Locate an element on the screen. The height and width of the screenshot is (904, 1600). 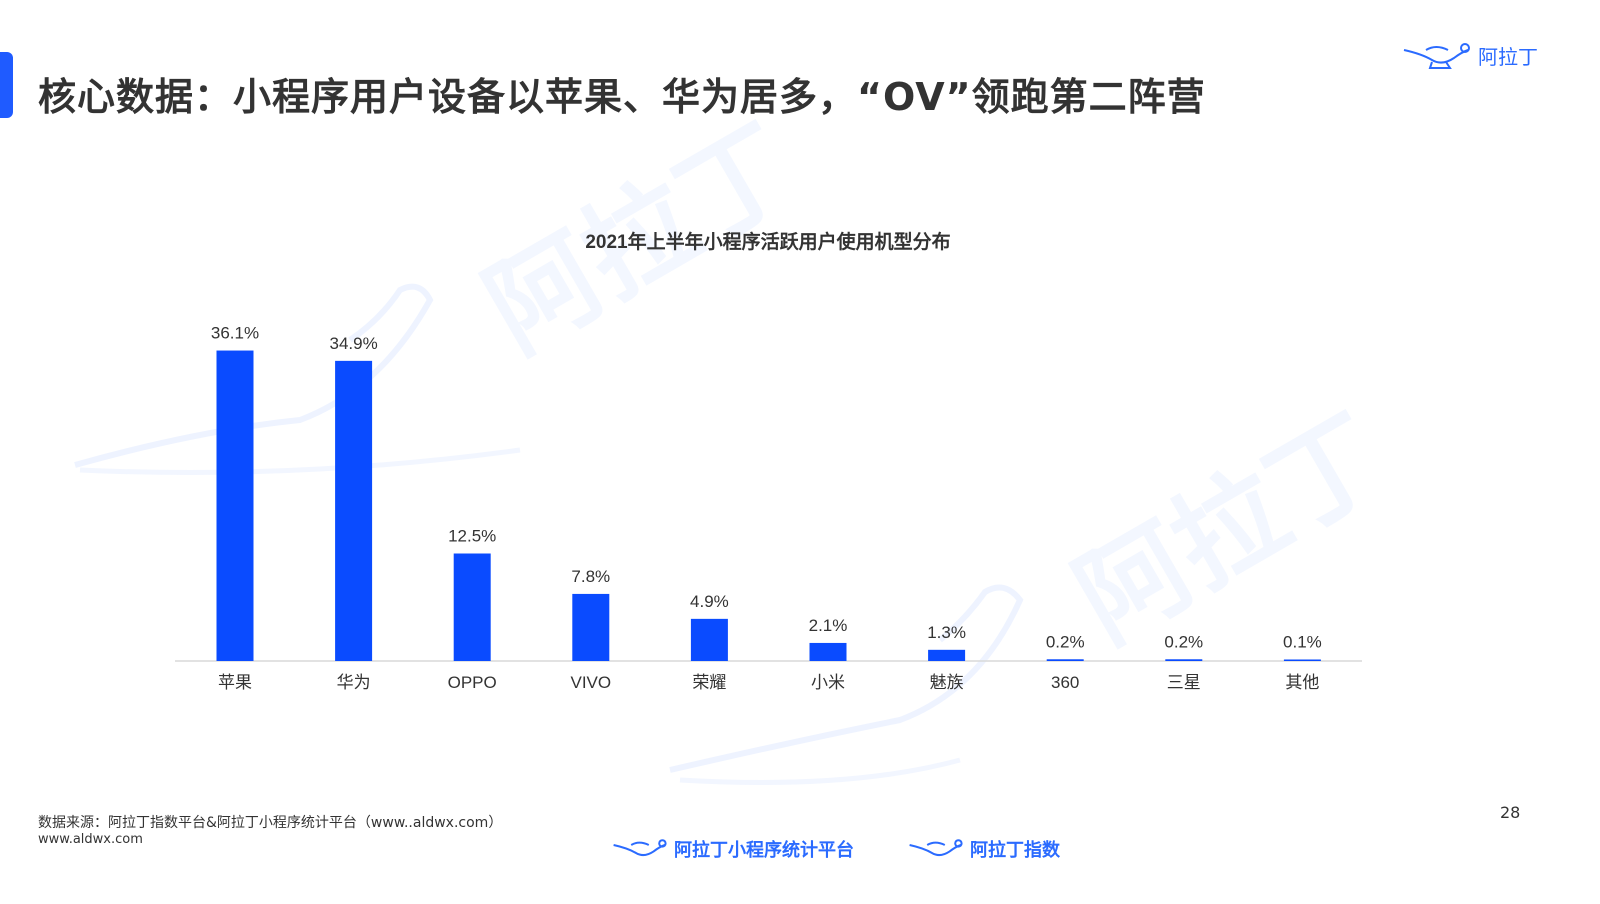
footer-logo-index: 阿拉丁指数 is located at coordinates (984, 849).